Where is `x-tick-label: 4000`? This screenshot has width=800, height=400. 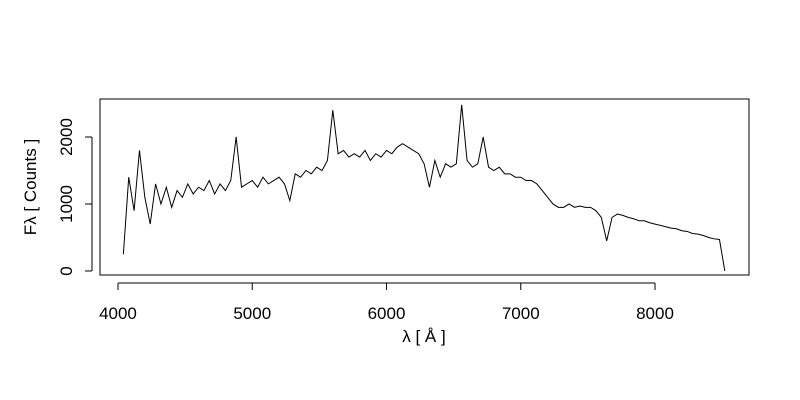 x-tick-label: 4000 is located at coordinates (118, 313).